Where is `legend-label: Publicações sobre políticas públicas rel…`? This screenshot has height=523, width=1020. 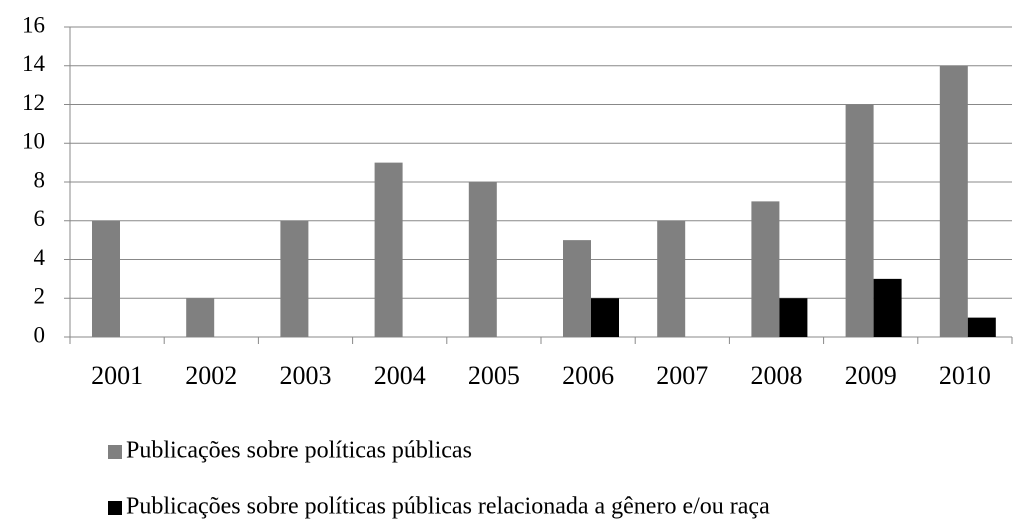 legend-label: Publicações sobre políticas públicas rel… is located at coordinates (448, 507).